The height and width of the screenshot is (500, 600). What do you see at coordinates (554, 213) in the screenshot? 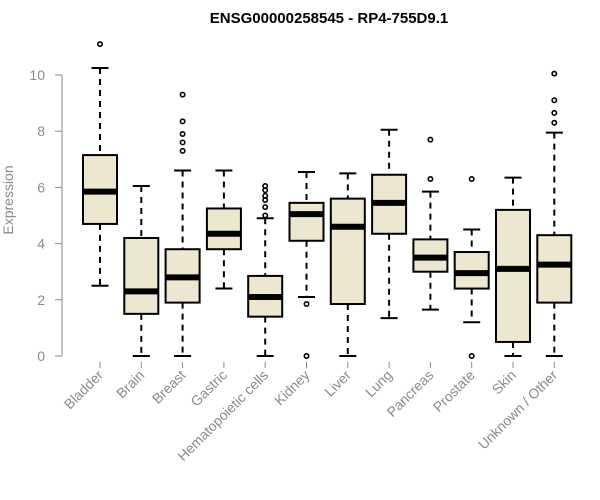
I see `box-unknown-other` at bounding box center [554, 213].